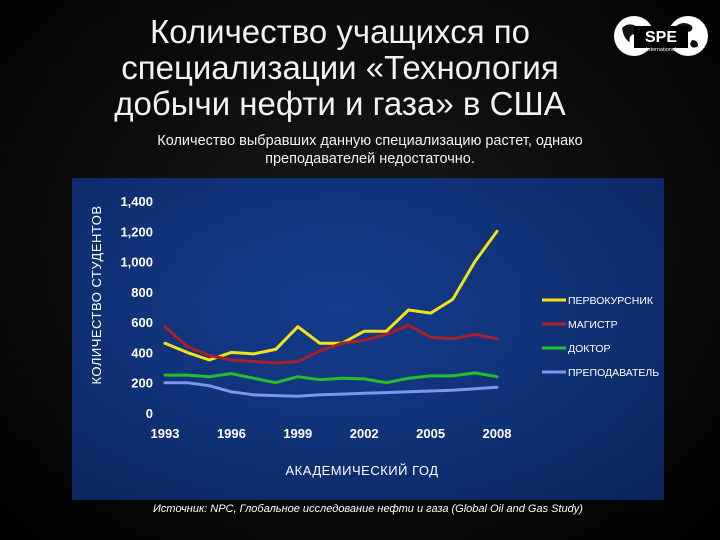  What do you see at coordinates (364, 433) in the screenshot?
I see `x-tick-label: 2002` at bounding box center [364, 433].